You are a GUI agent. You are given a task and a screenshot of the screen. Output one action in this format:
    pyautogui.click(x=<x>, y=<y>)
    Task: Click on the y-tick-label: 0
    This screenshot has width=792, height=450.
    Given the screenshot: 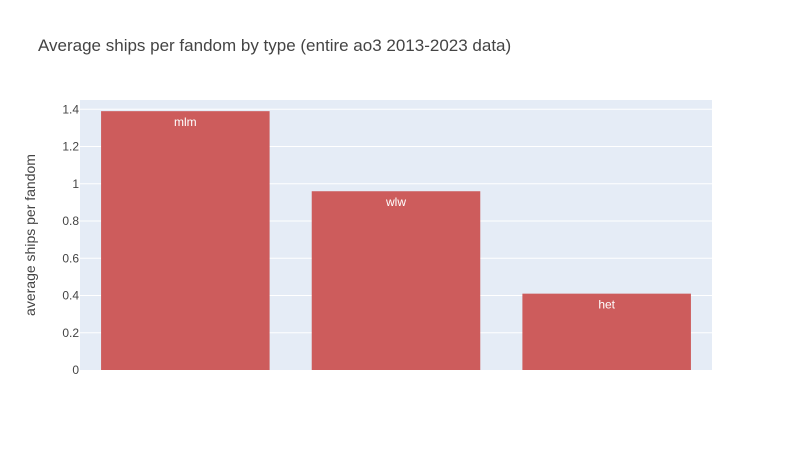 What is the action you would take?
    pyautogui.click(x=75, y=370)
    